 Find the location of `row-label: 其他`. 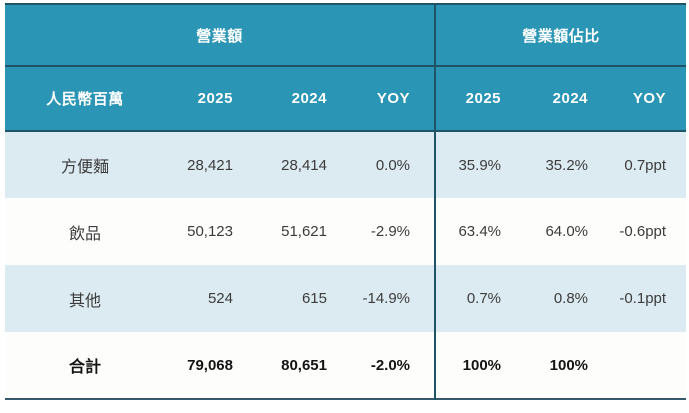

row-label: 其他 is located at coordinates (84, 301).